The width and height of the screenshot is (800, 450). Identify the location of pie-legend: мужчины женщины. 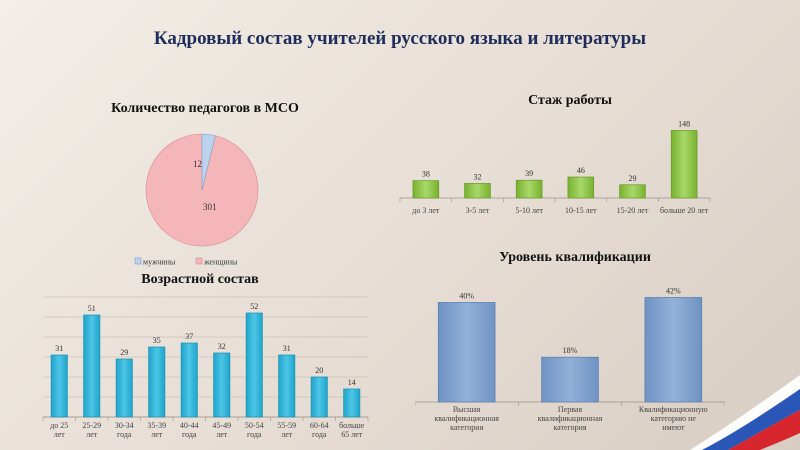
(186, 262).